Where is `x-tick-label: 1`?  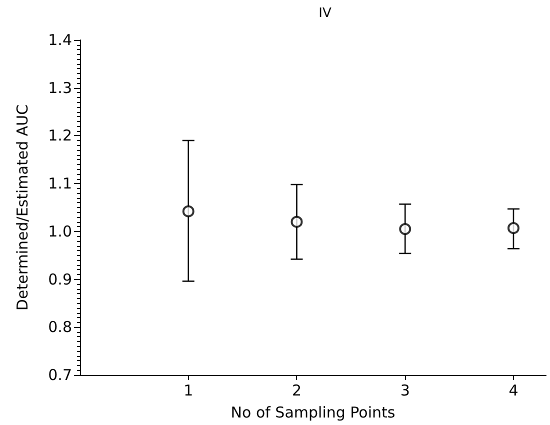
x-tick-label: 1 is located at coordinates (189, 391).